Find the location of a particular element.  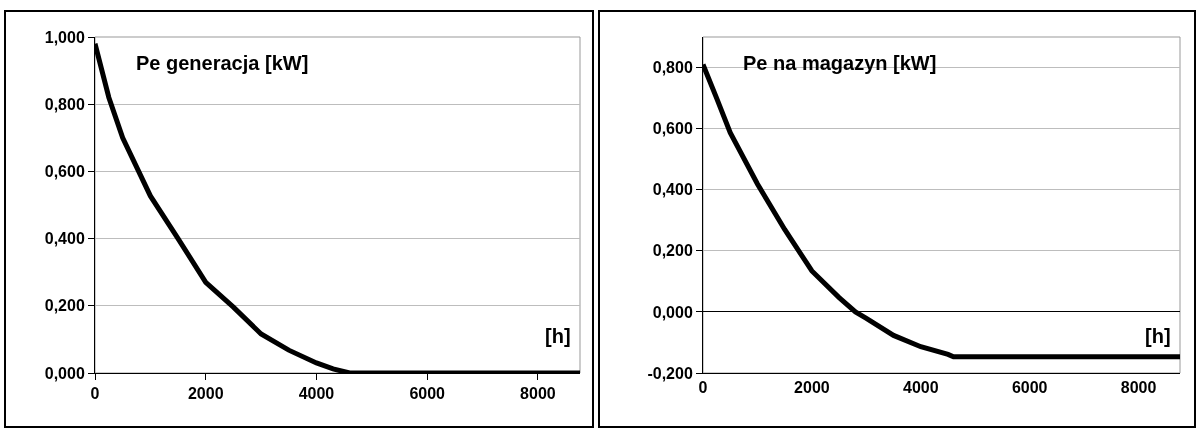

y-axis-title: Pe na magazyn [kW] is located at coordinates (840, 63).